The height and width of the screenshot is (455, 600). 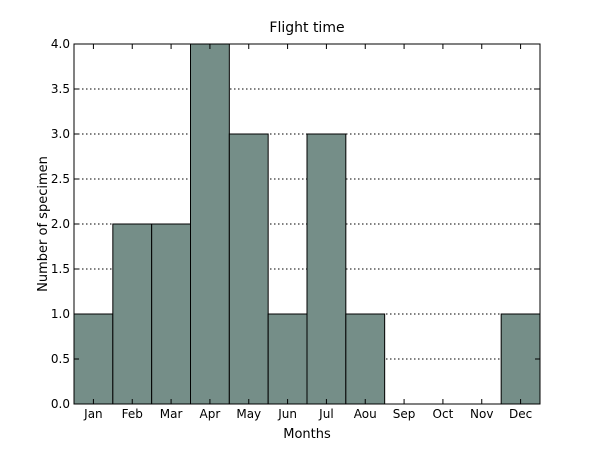 I want to click on x-tick-label: Oct, so click(x=443, y=414).